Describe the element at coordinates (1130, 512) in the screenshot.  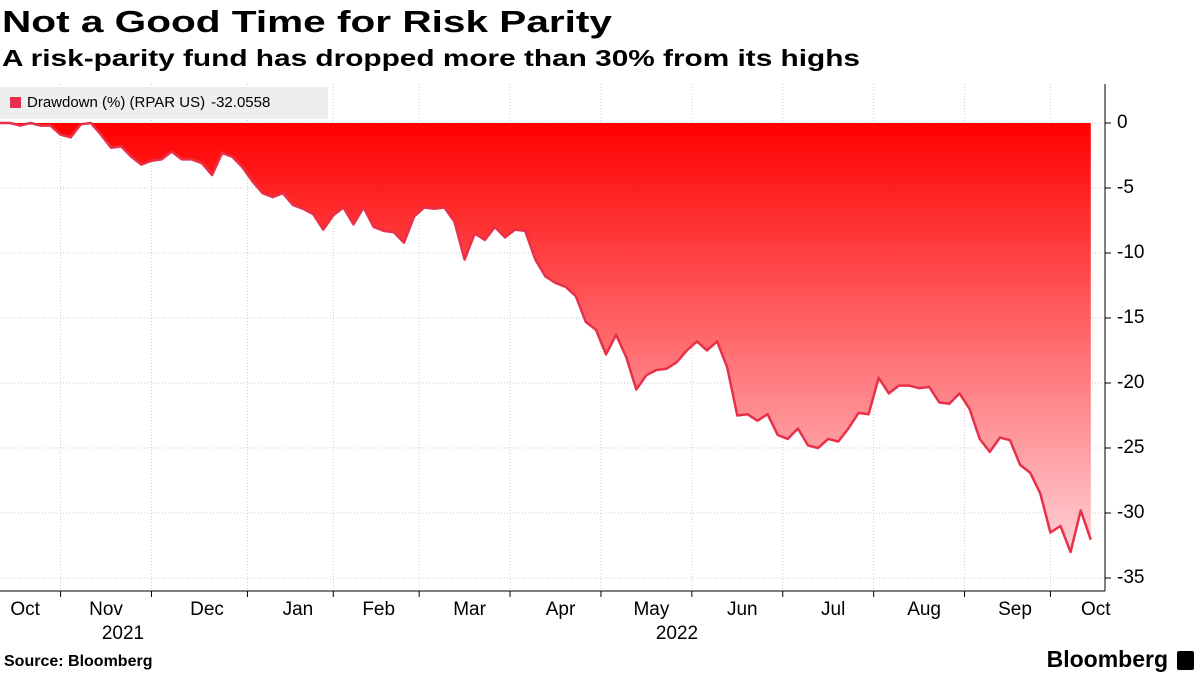
I see `y-tick-label: -30` at that location.